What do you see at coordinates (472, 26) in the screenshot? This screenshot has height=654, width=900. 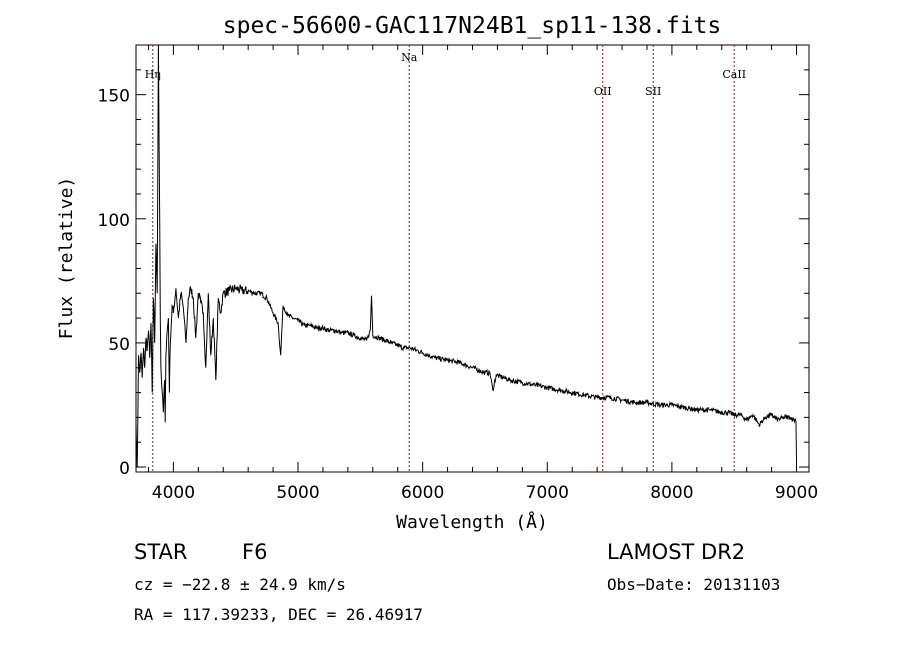 I see `chart-title: spec-56600-GAC117N24B1_sp11-138.fits` at bounding box center [472, 26].